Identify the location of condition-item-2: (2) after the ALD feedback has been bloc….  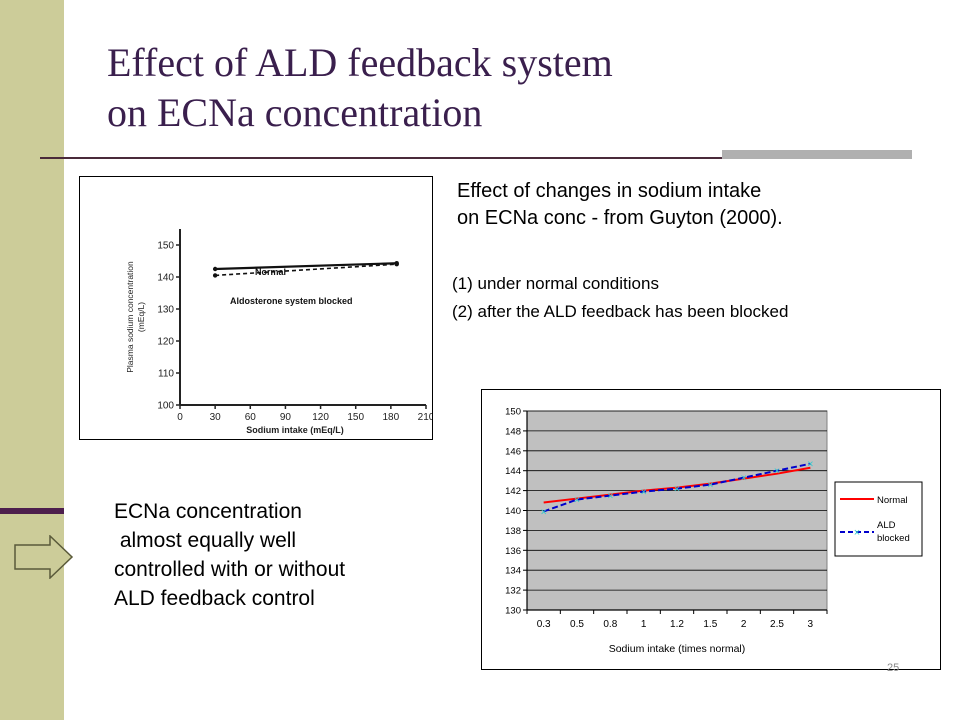
(620, 311).